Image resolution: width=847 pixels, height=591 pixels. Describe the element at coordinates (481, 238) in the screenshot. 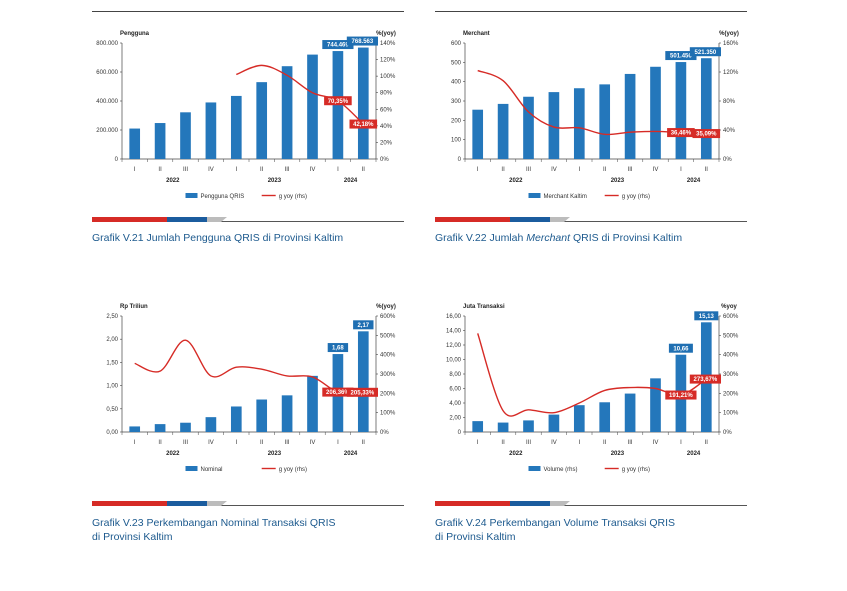

I see `caption-text-a: Grafik V.22 Jumlah` at that location.